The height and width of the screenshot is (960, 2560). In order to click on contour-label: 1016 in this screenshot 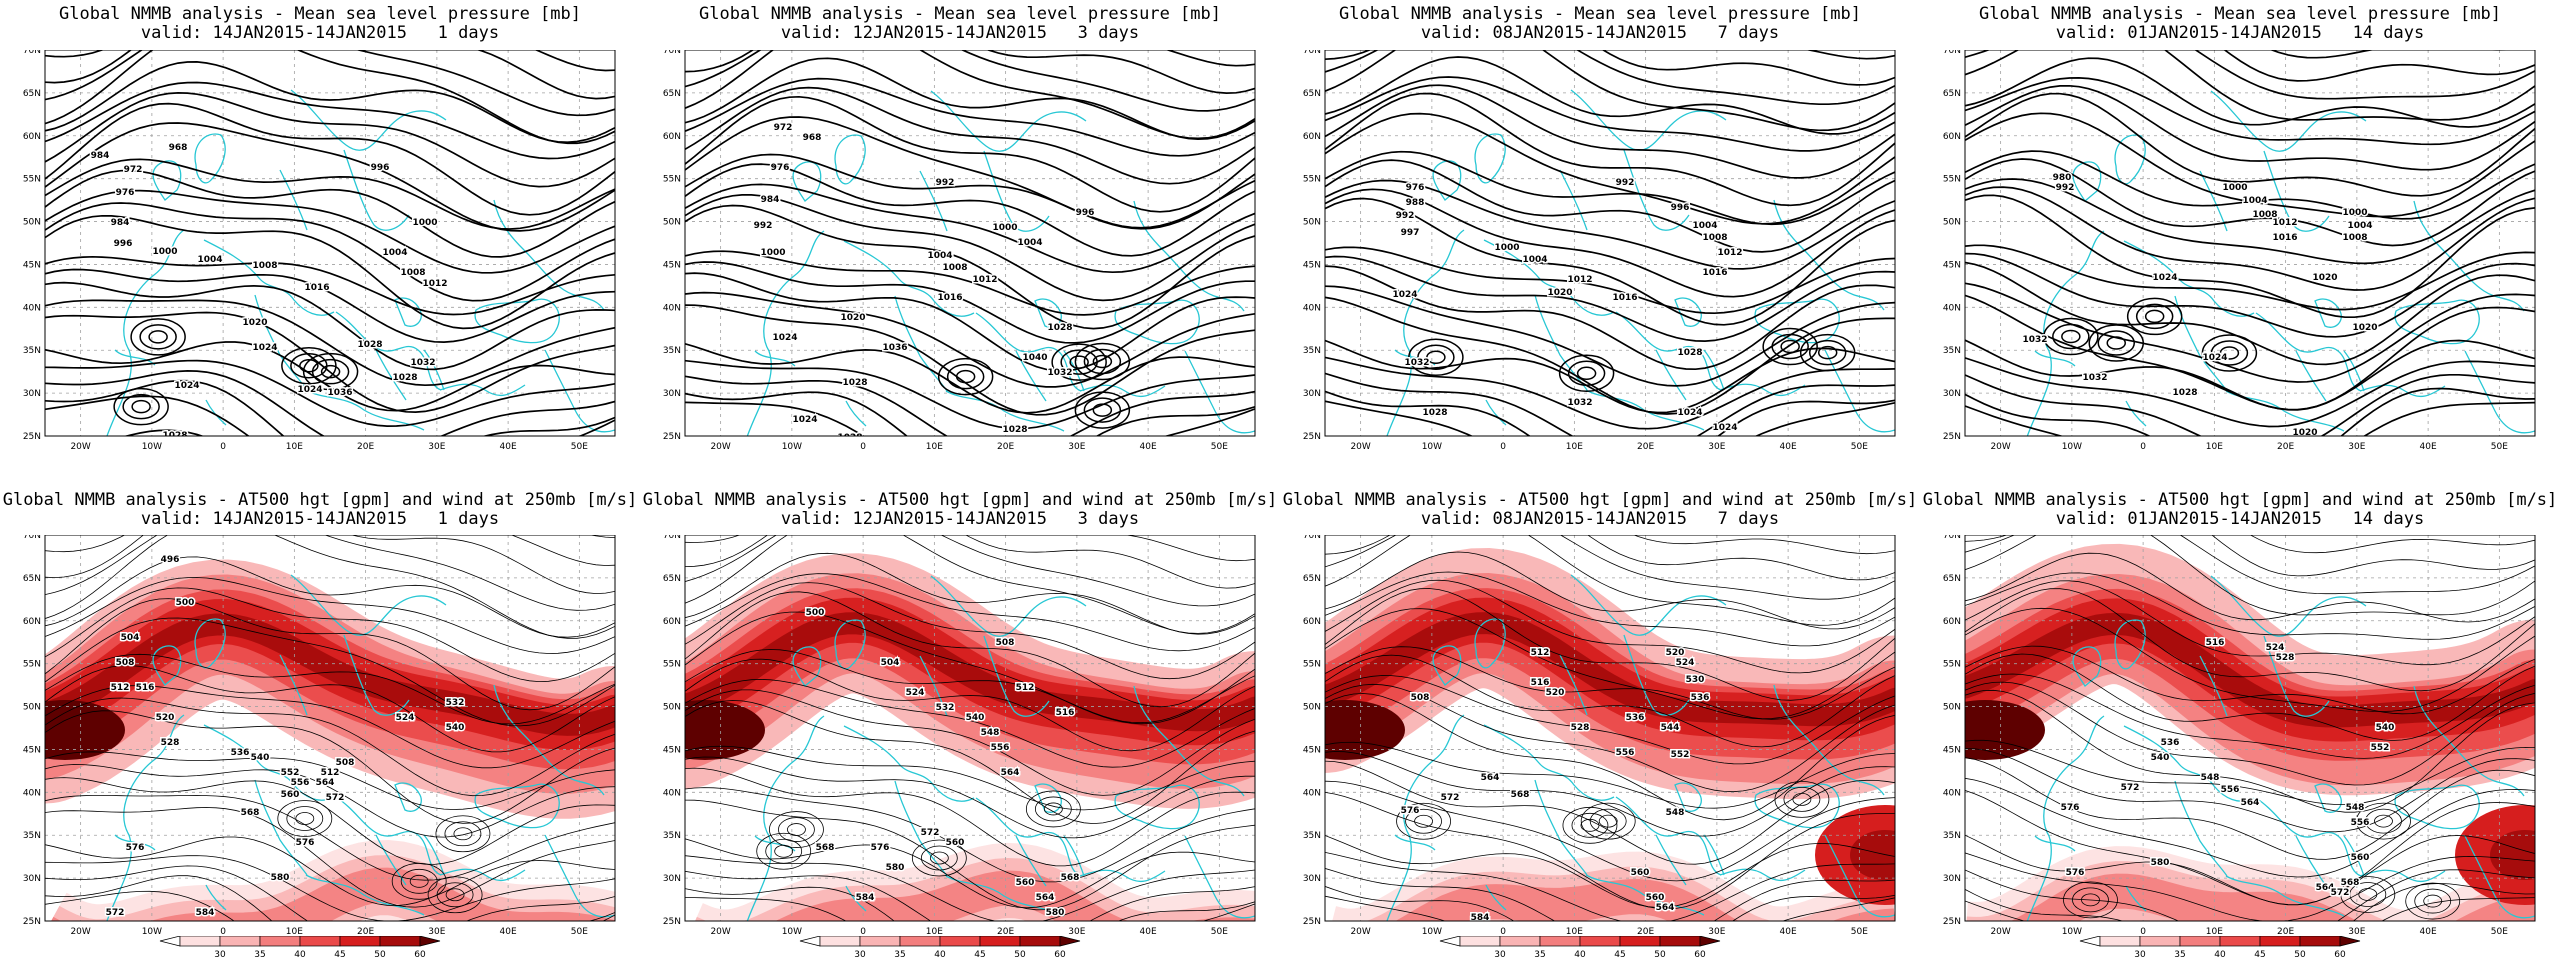, I will do `click(1714, 273)`.